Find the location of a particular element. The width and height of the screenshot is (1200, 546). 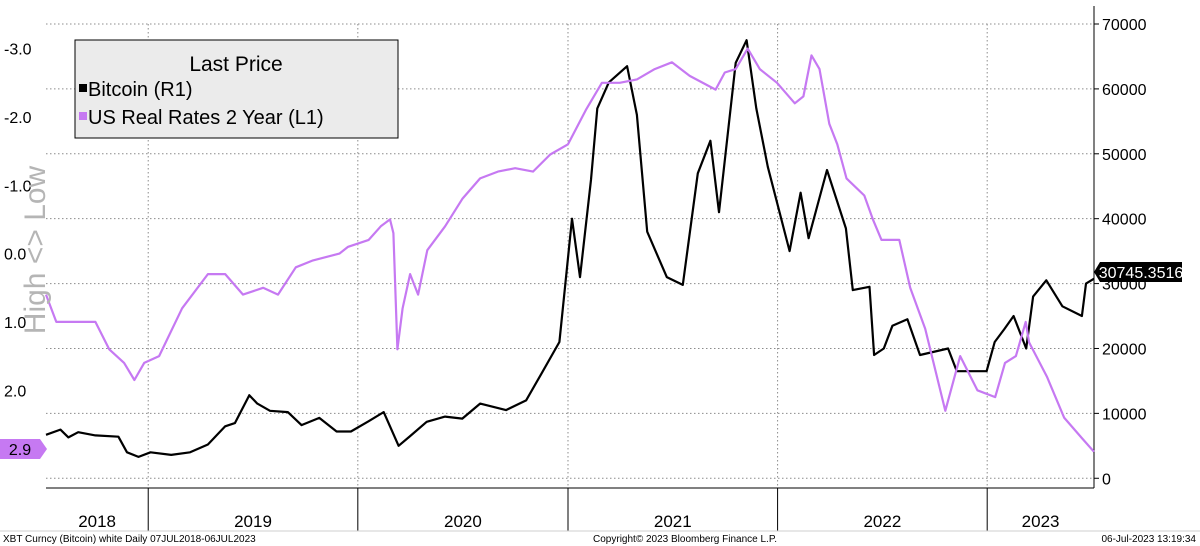

last-value-tag-bitcoin-box is located at coordinates (1138, 272).